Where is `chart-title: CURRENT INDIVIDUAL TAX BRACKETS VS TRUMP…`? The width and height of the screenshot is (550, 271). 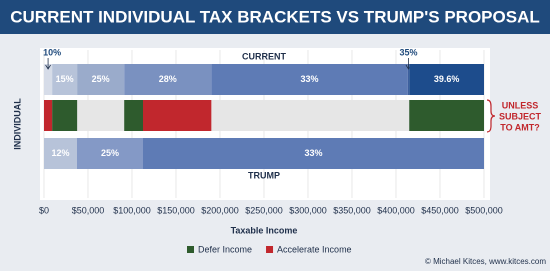
chart-title: CURRENT INDIVIDUAL TAX BRACKETS VS TRUMP… is located at coordinates (275, 16).